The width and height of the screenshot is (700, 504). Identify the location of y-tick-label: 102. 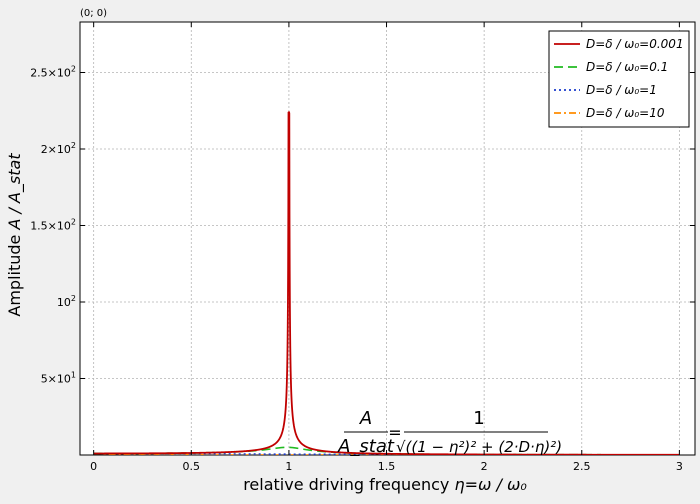
(66, 301).